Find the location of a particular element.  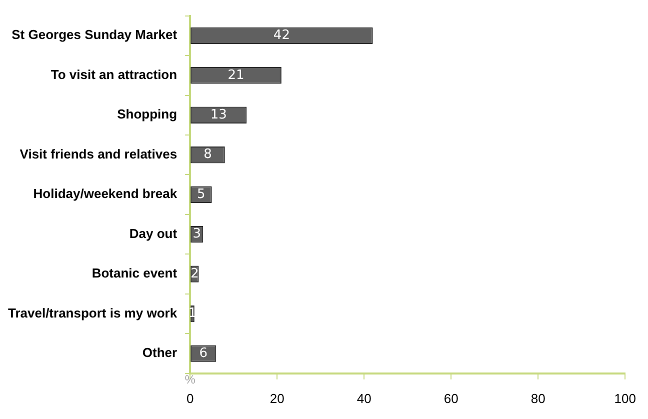

x-tick-label: 100 is located at coordinates (625, 398).